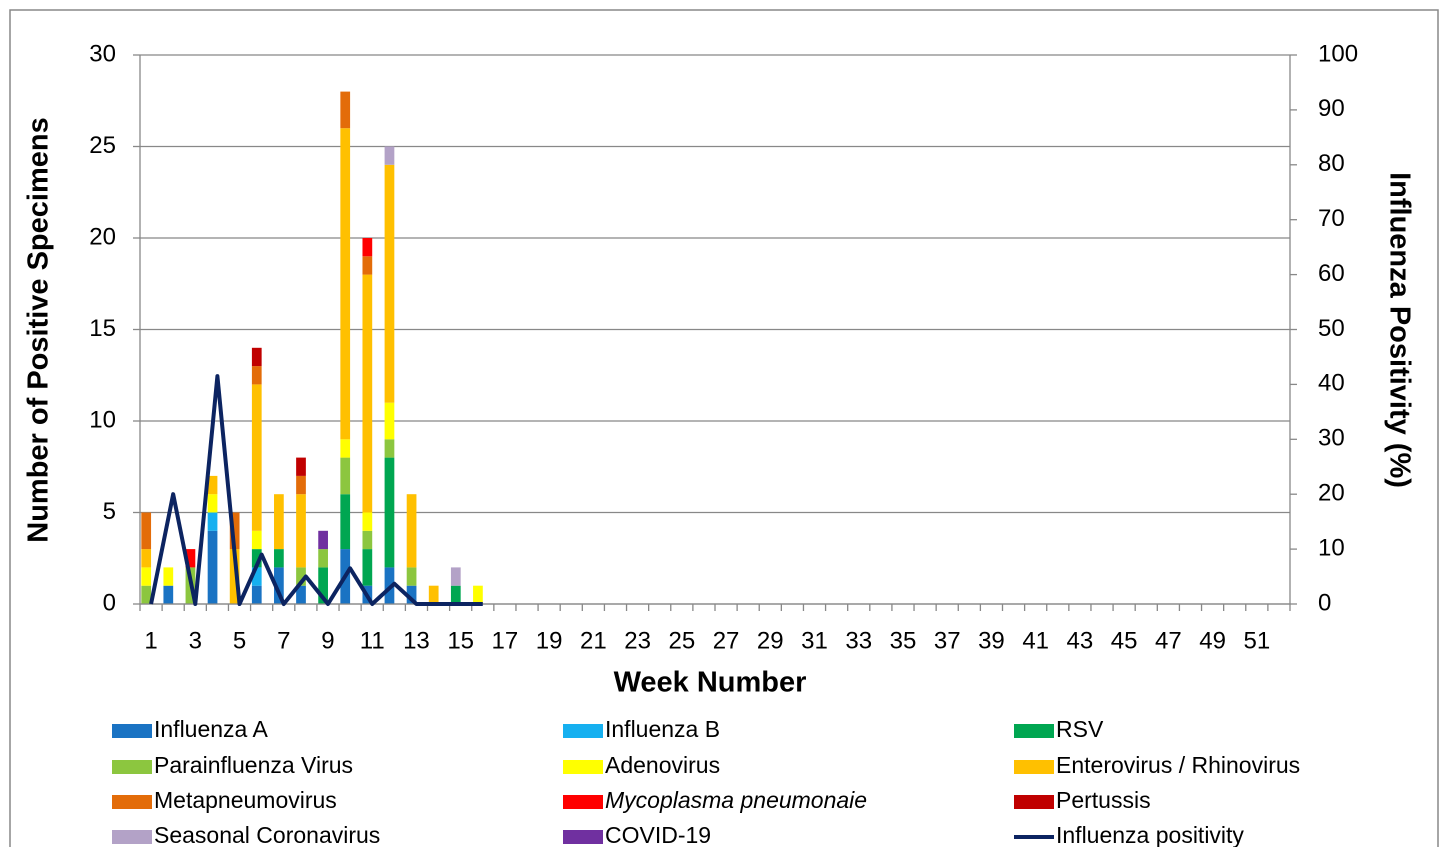 The height and width of the screenshot is (852, 1443). What do you see at coordinates (1338, 53) in the screenshot?
I see `y2-tick-label: 100` at bounding box center [1338, 53].